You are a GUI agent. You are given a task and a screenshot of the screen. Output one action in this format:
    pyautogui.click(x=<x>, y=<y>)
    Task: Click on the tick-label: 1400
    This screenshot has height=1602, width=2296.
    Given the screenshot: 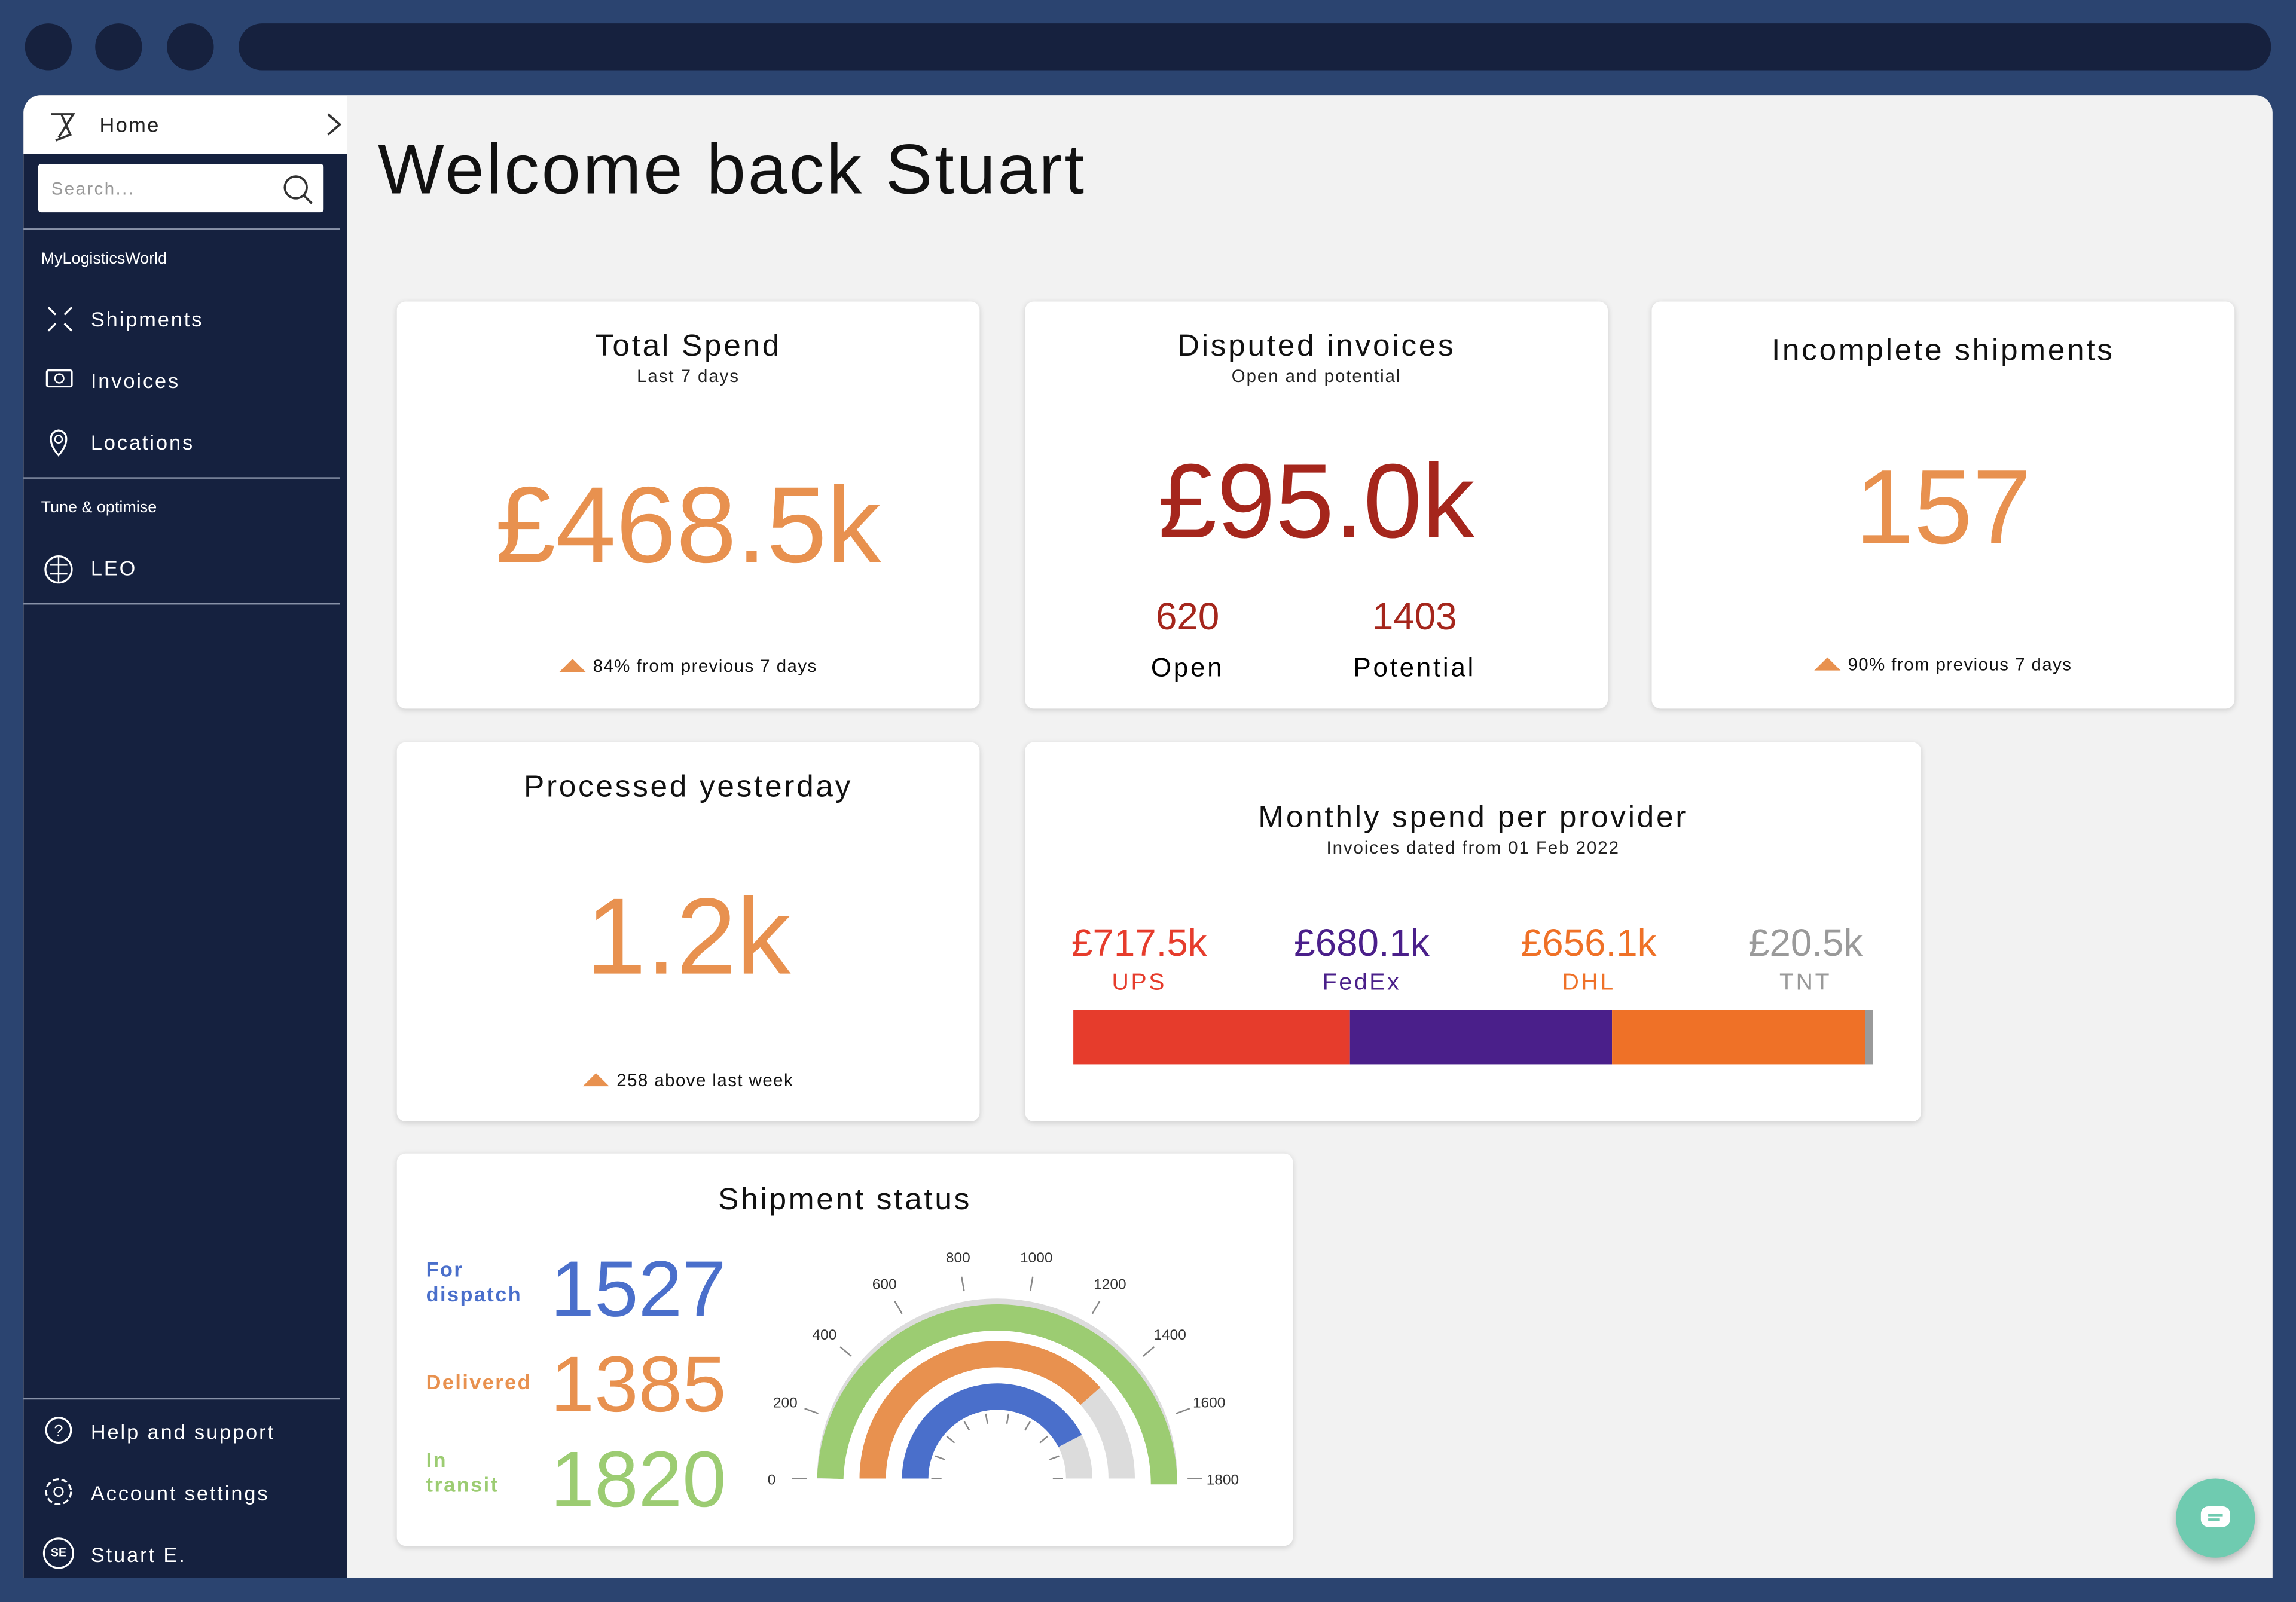 What is the action you would take?
    pyautogui.click(x=1169, y=1335)
    